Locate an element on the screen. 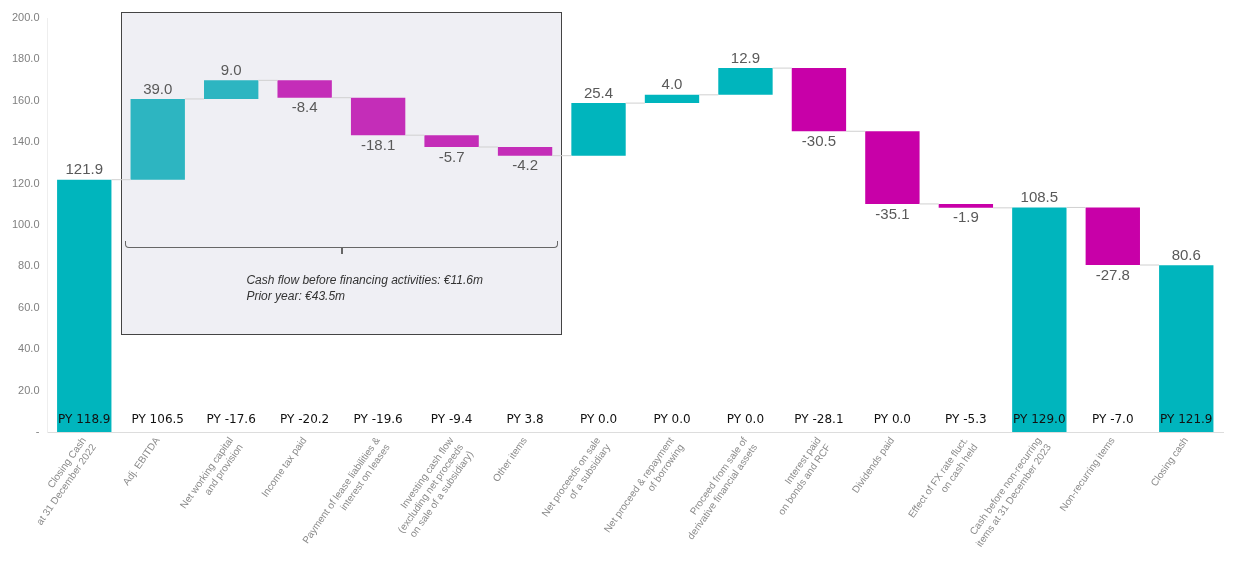 The height and width of the screenshot is (567, 1237). annotation: Prior year: €43.5m is located at coordinates (296, 296).